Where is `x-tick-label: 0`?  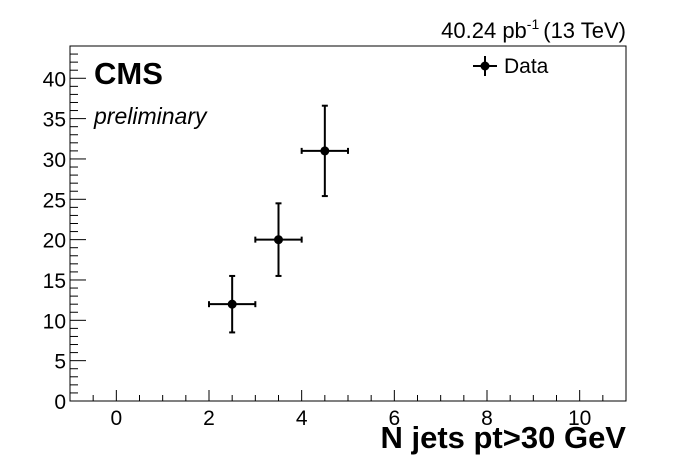
x-tick-label: 0 is located at coordinates (116, 418).